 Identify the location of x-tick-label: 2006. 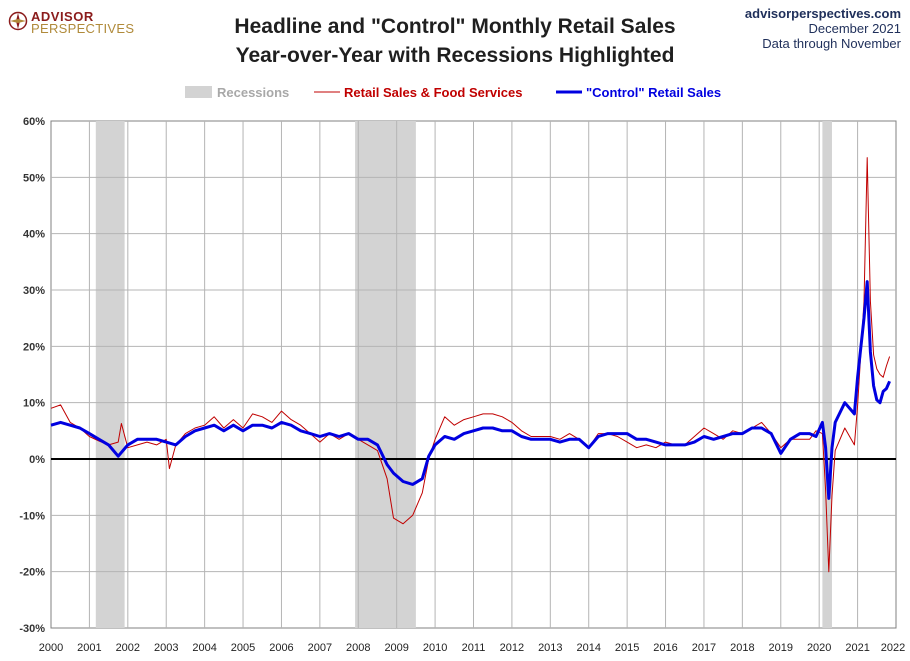
(281, 648).